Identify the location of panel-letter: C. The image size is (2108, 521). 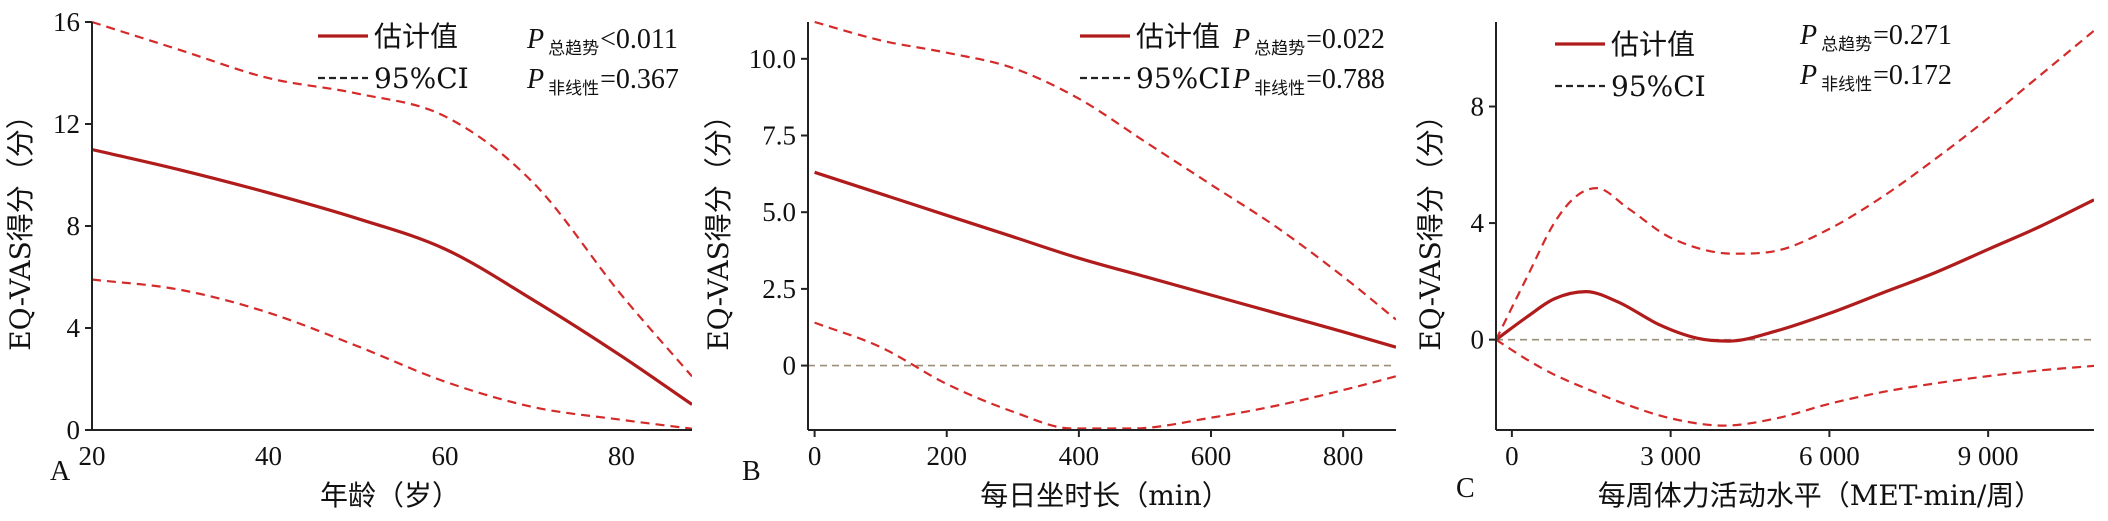
(1465, 488).